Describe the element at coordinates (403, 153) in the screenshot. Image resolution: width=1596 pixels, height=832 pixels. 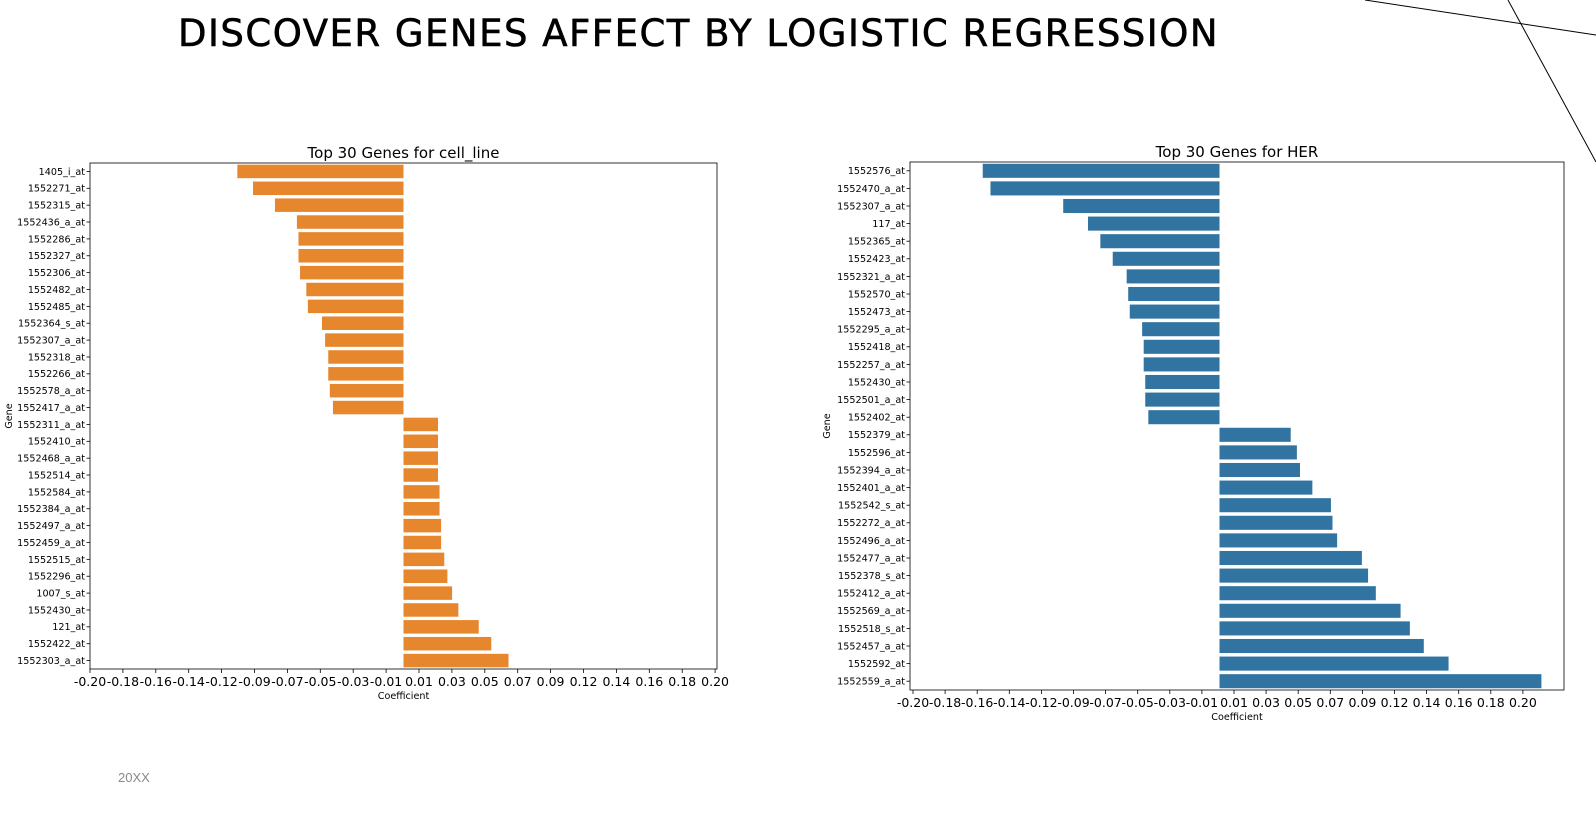
I see `chart-title: Top 30 Genes for cell_line` at that location.